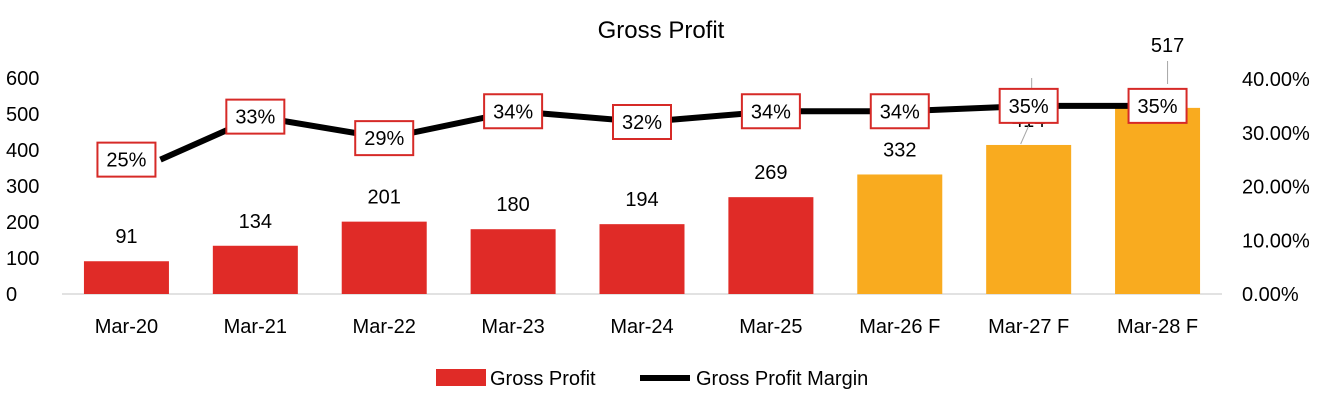 The height and width of the screenshot is (401, 1332). I want to click on category-label: Mar-22, so click(384, 327).